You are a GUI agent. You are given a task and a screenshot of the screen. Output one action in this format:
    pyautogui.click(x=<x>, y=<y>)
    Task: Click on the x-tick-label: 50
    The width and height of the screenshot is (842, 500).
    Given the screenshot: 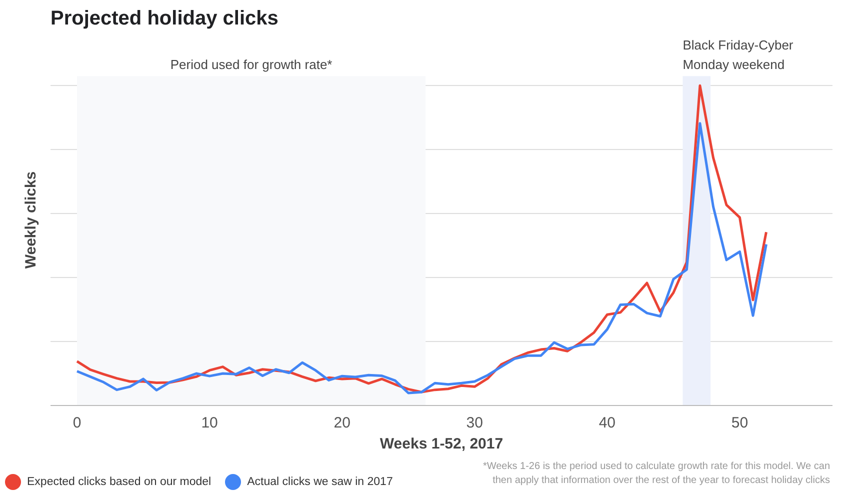 What is the action you would take?
    pyautogui.click(x=739, y=423)
    